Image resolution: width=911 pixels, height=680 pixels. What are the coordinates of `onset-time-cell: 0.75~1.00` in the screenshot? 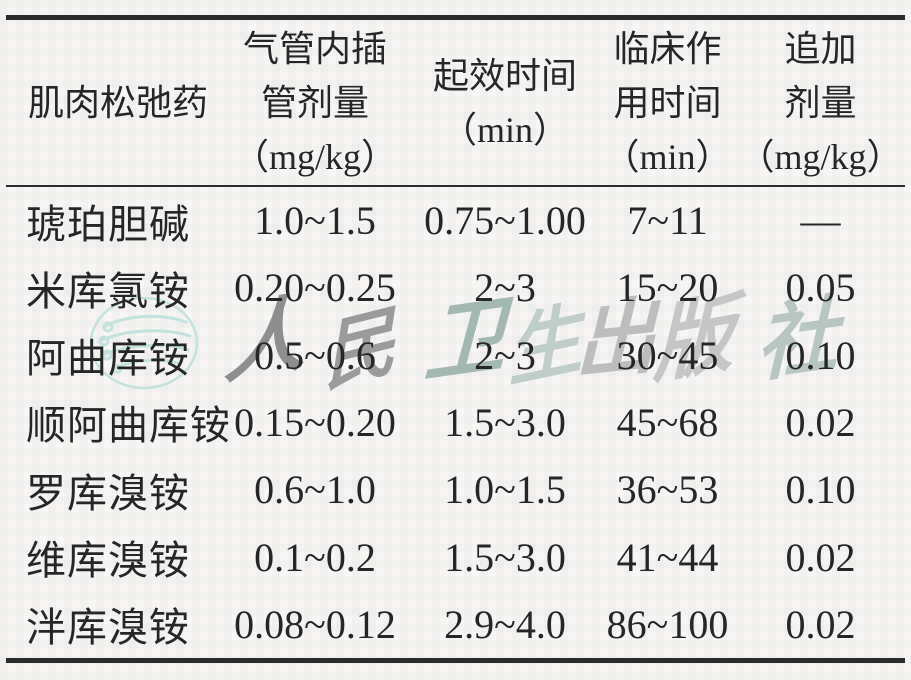 It's located at (505, 221).